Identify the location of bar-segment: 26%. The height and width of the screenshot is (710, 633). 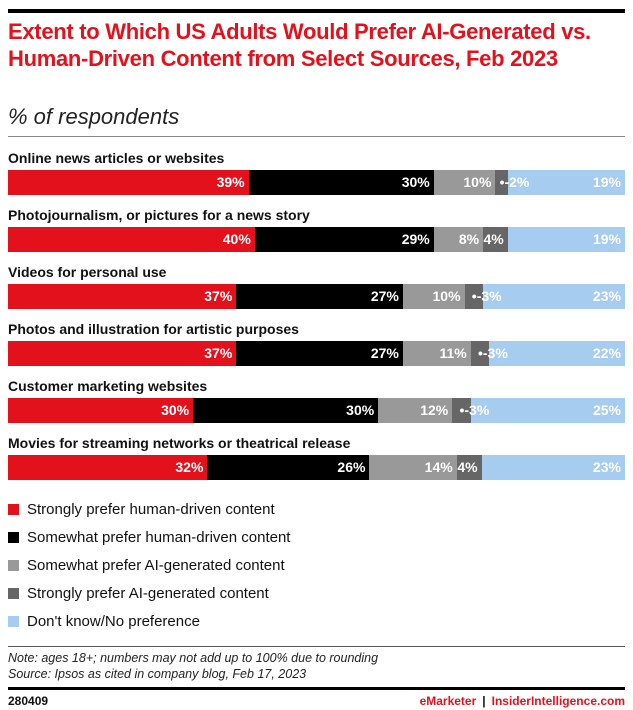
(288, 467).